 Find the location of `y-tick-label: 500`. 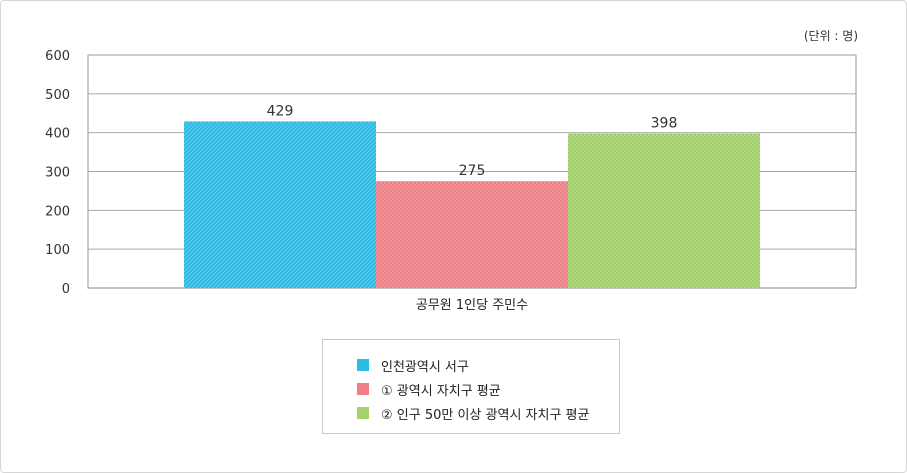

y-tick-label: 500 is located at coordinates (57, 95).